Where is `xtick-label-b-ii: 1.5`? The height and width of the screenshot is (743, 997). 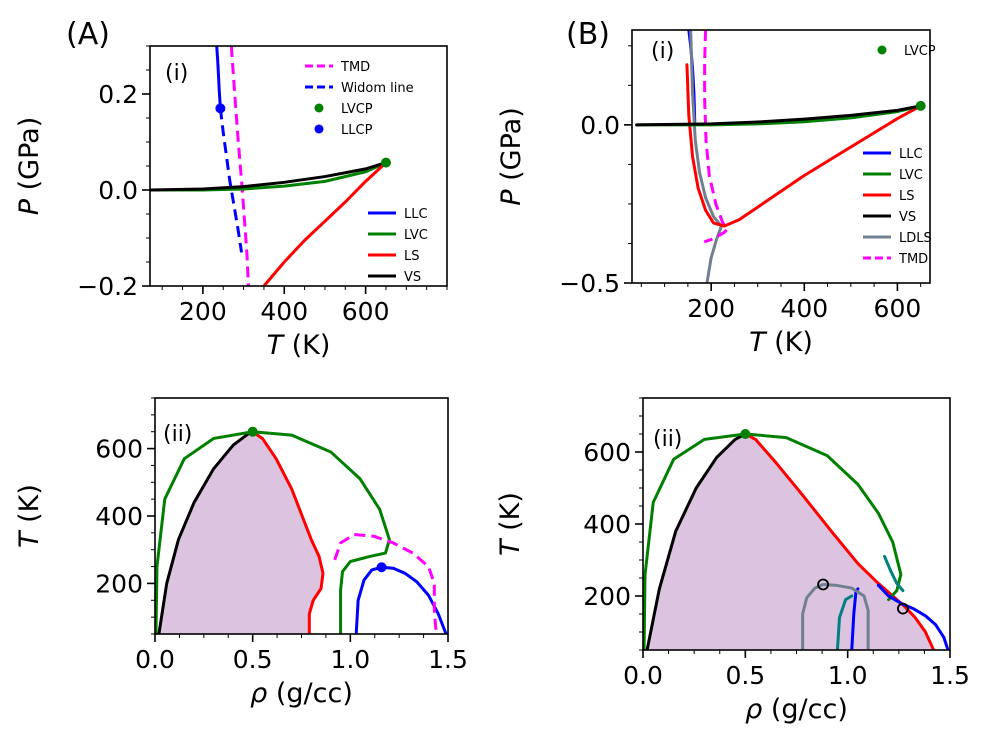 xtick-label-b-ii: 1.5 is located at coordinates (950, 675).